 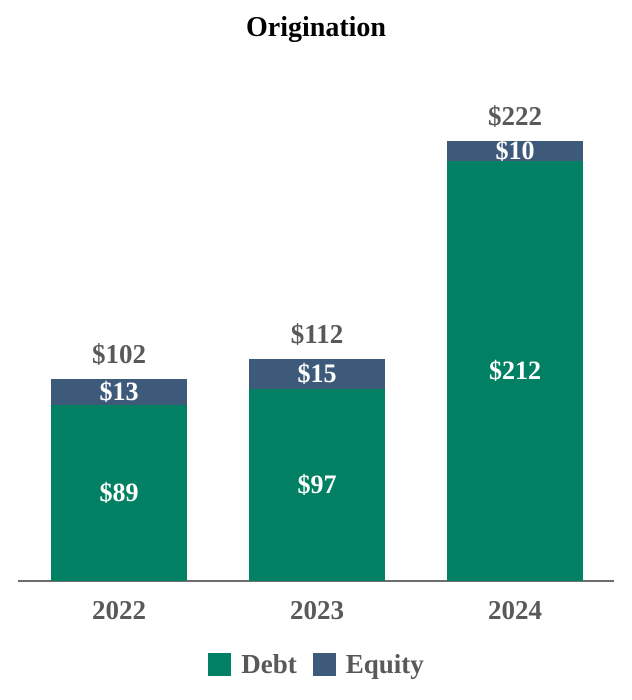 I want to click on legend: Debt Equity, so click(x=316, y=664).